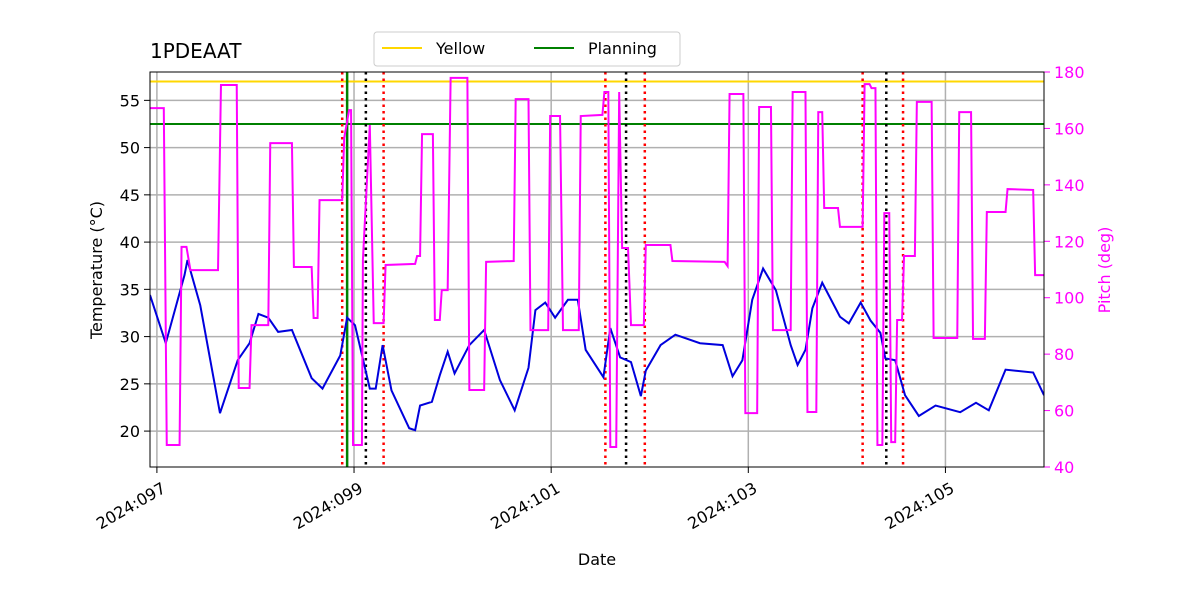 The height and width of the screenshot is (600, 1200). What do you see at coordinates (460, 48) in the screenshot?
I see `legend-label: Yellow` at bounding box center [460, 48].